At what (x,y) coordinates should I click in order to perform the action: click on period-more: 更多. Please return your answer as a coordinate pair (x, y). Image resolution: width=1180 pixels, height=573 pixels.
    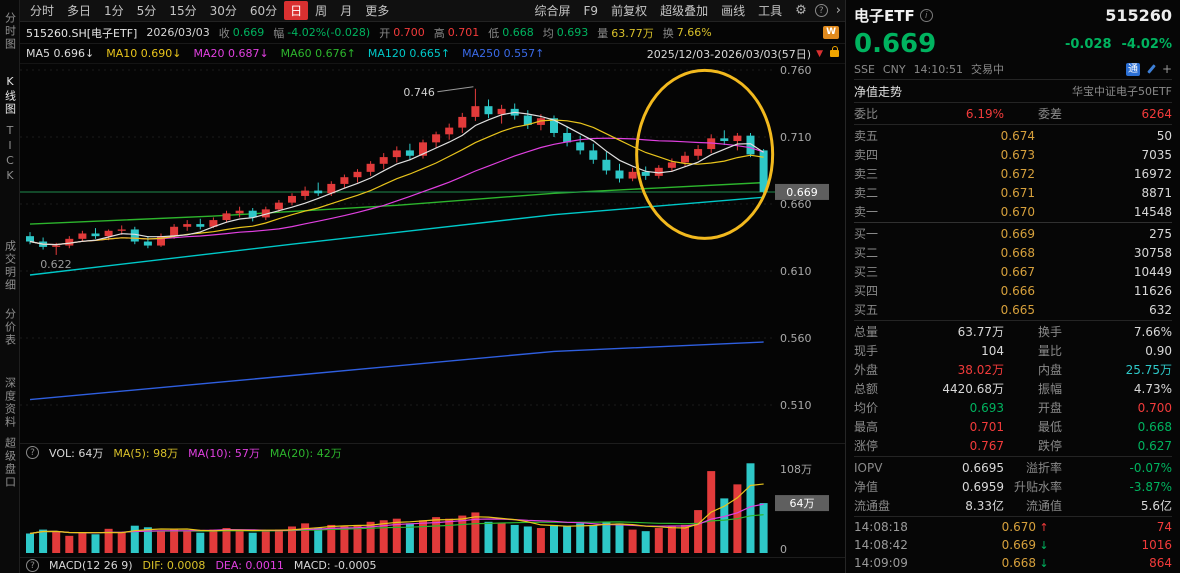
    Looking at the image, I should click on (377, 11).